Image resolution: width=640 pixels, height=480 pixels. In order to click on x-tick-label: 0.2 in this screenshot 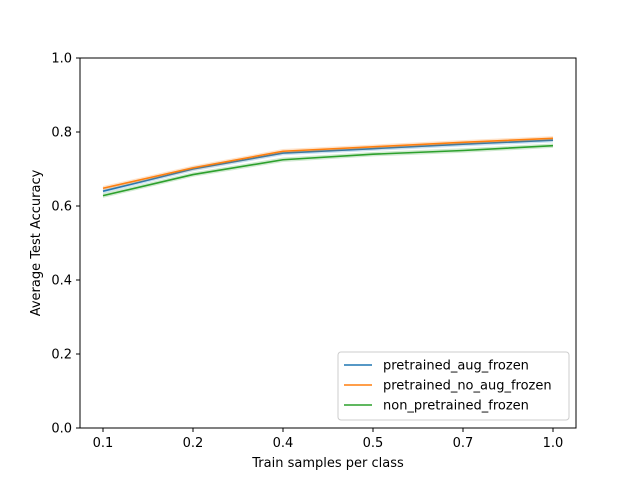, I will do `click(193, 443)`.